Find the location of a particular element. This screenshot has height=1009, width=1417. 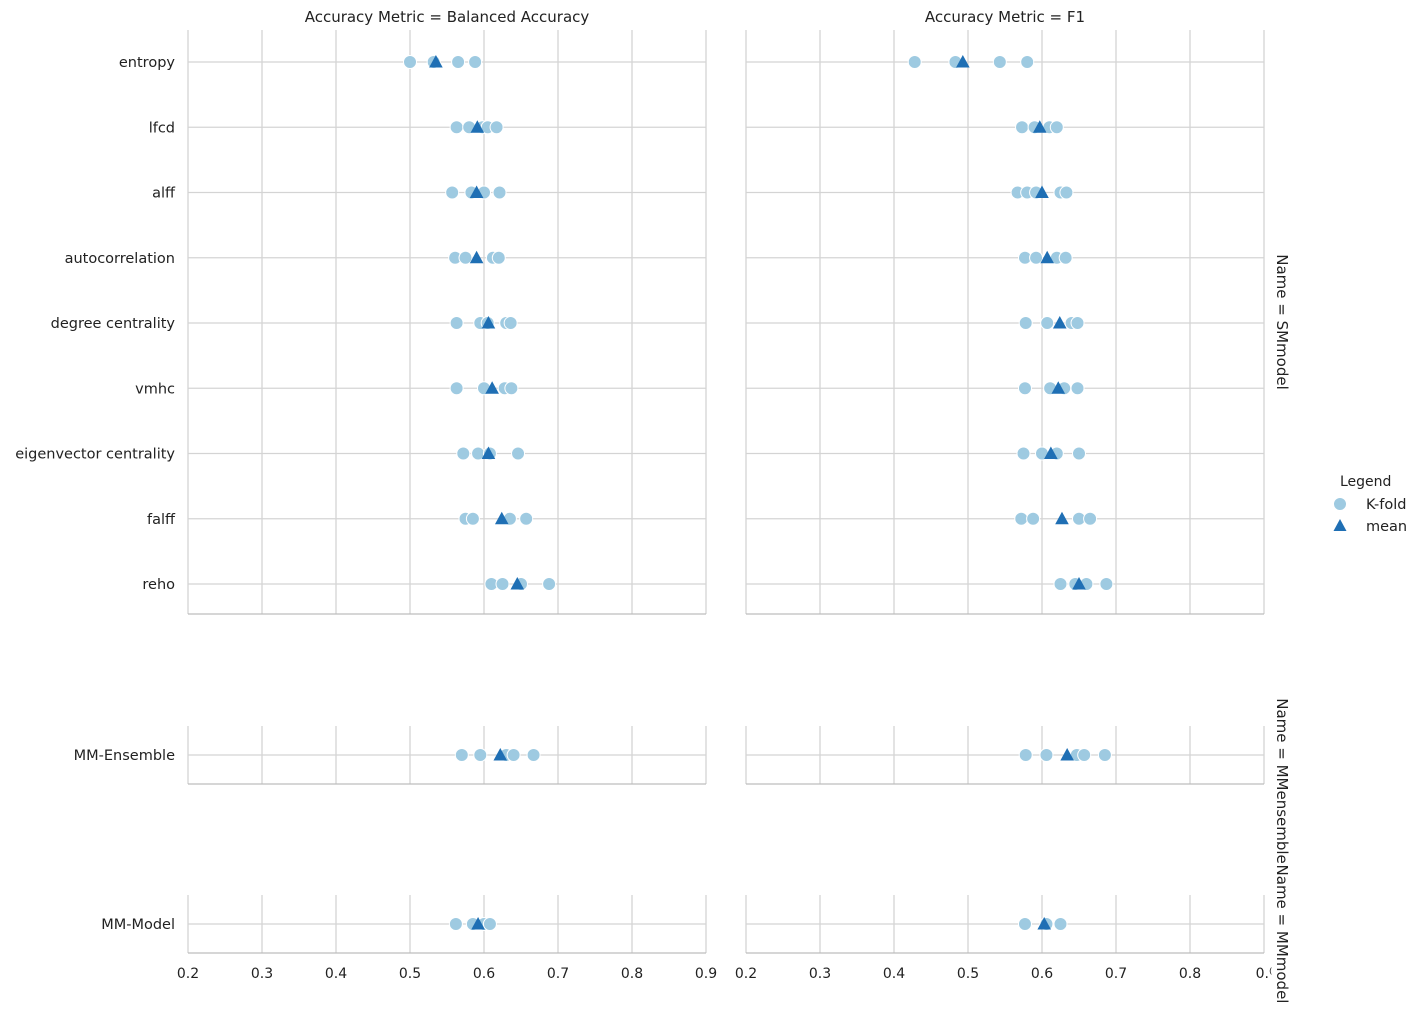

x-tick-label: 0.⁽ is located at coordinates (1264, 974).